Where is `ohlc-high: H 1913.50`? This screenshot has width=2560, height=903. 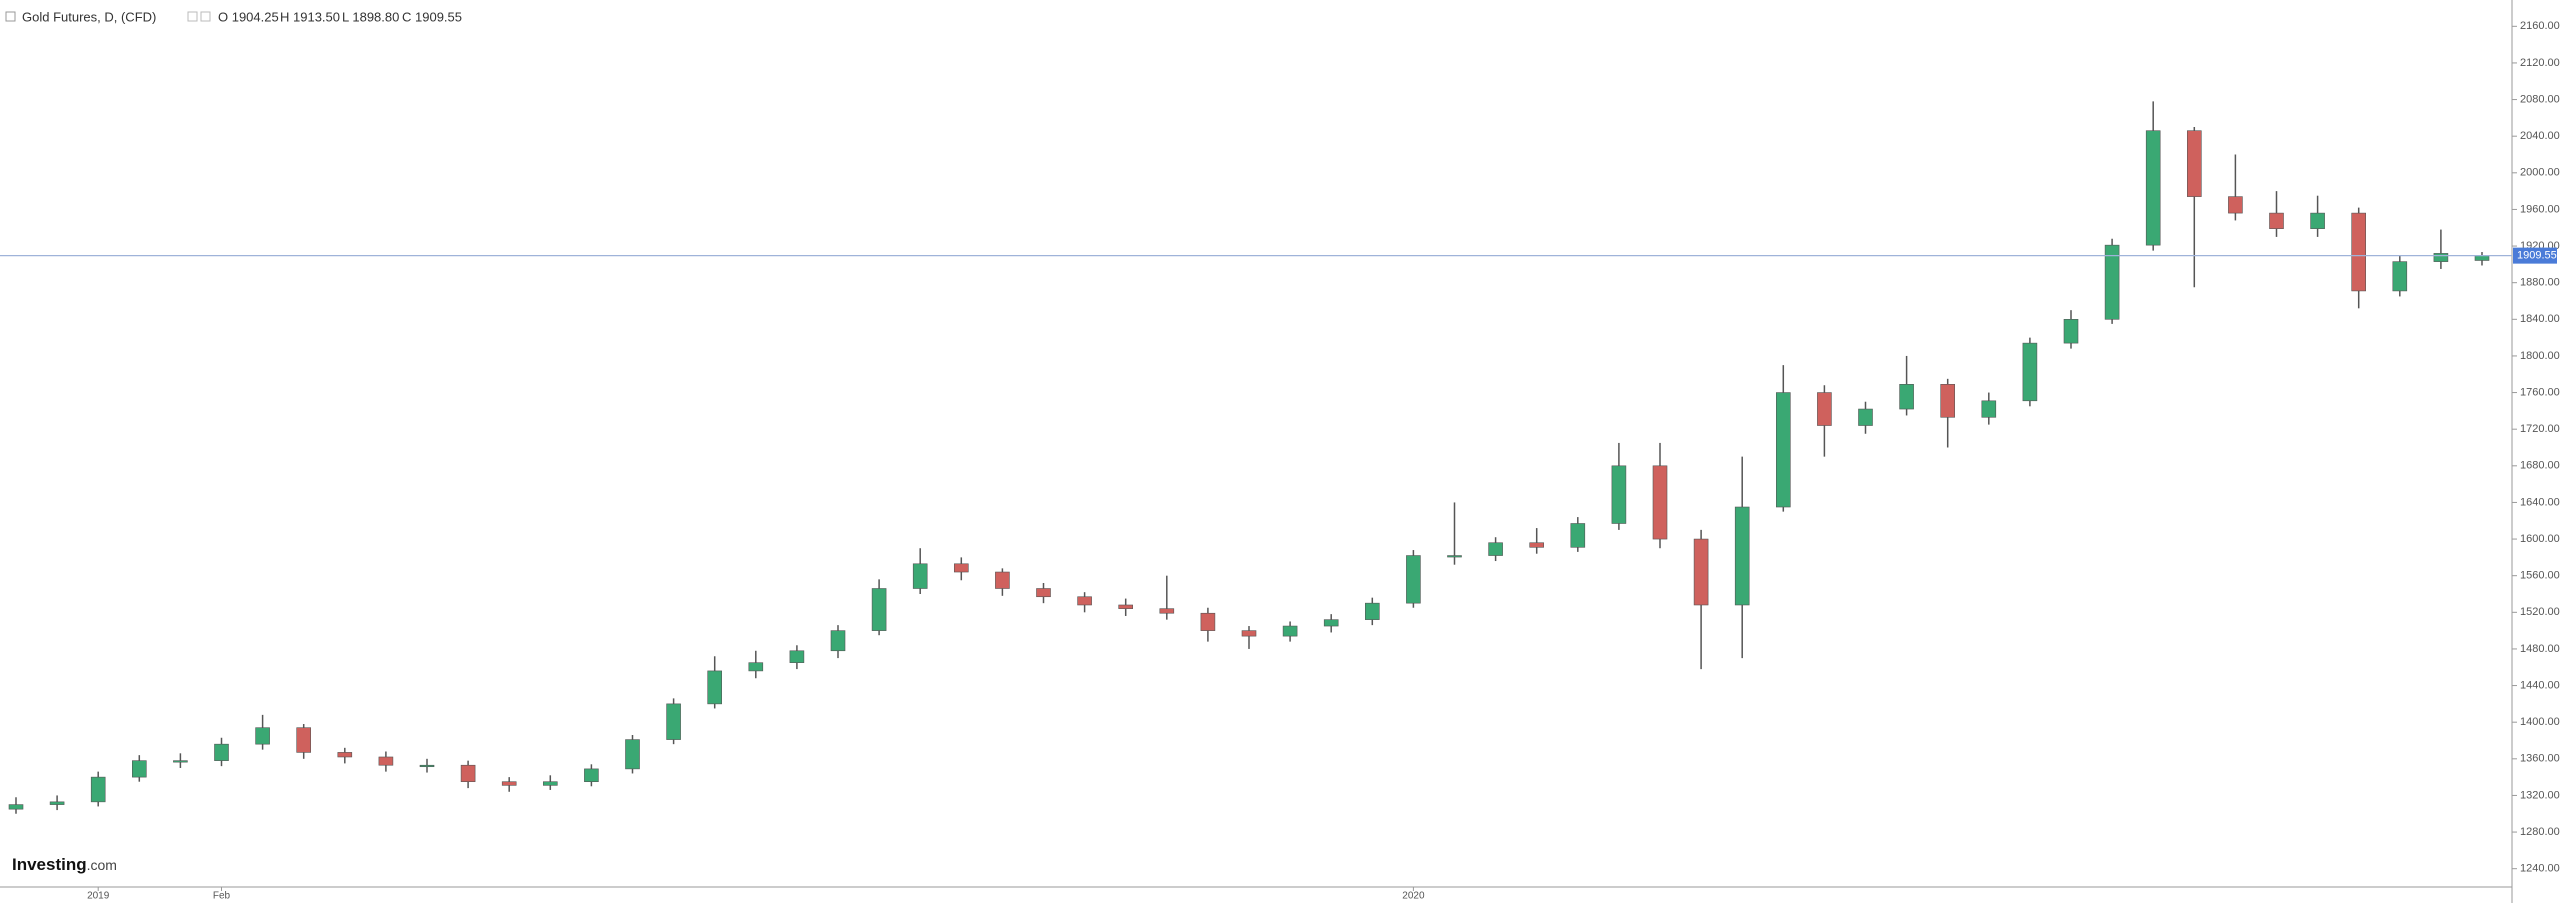 ohlc-high: H 1913.50 is located at coordinates (310, 16).